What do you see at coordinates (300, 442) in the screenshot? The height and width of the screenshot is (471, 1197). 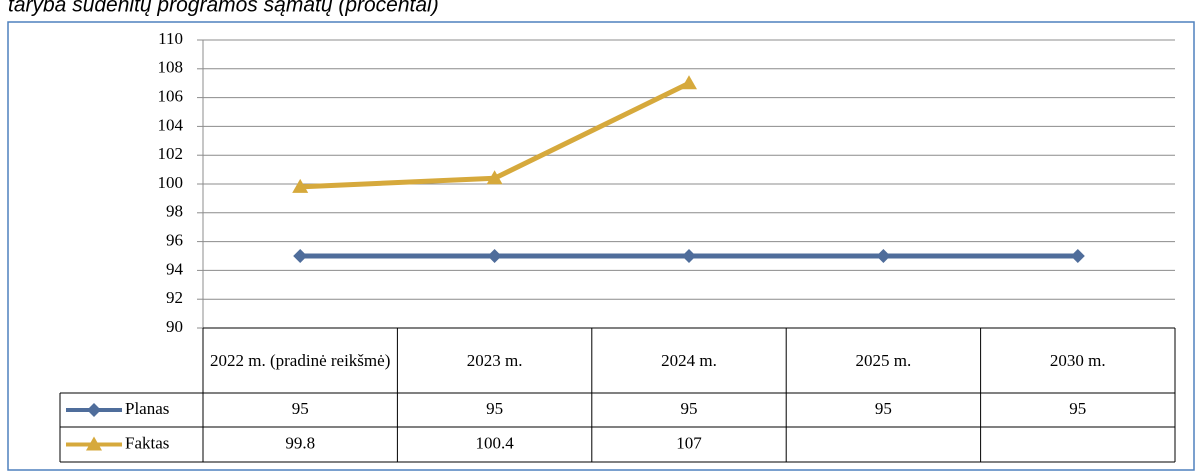 I see `table-value: 99.8` at bounding box center [300, 442].